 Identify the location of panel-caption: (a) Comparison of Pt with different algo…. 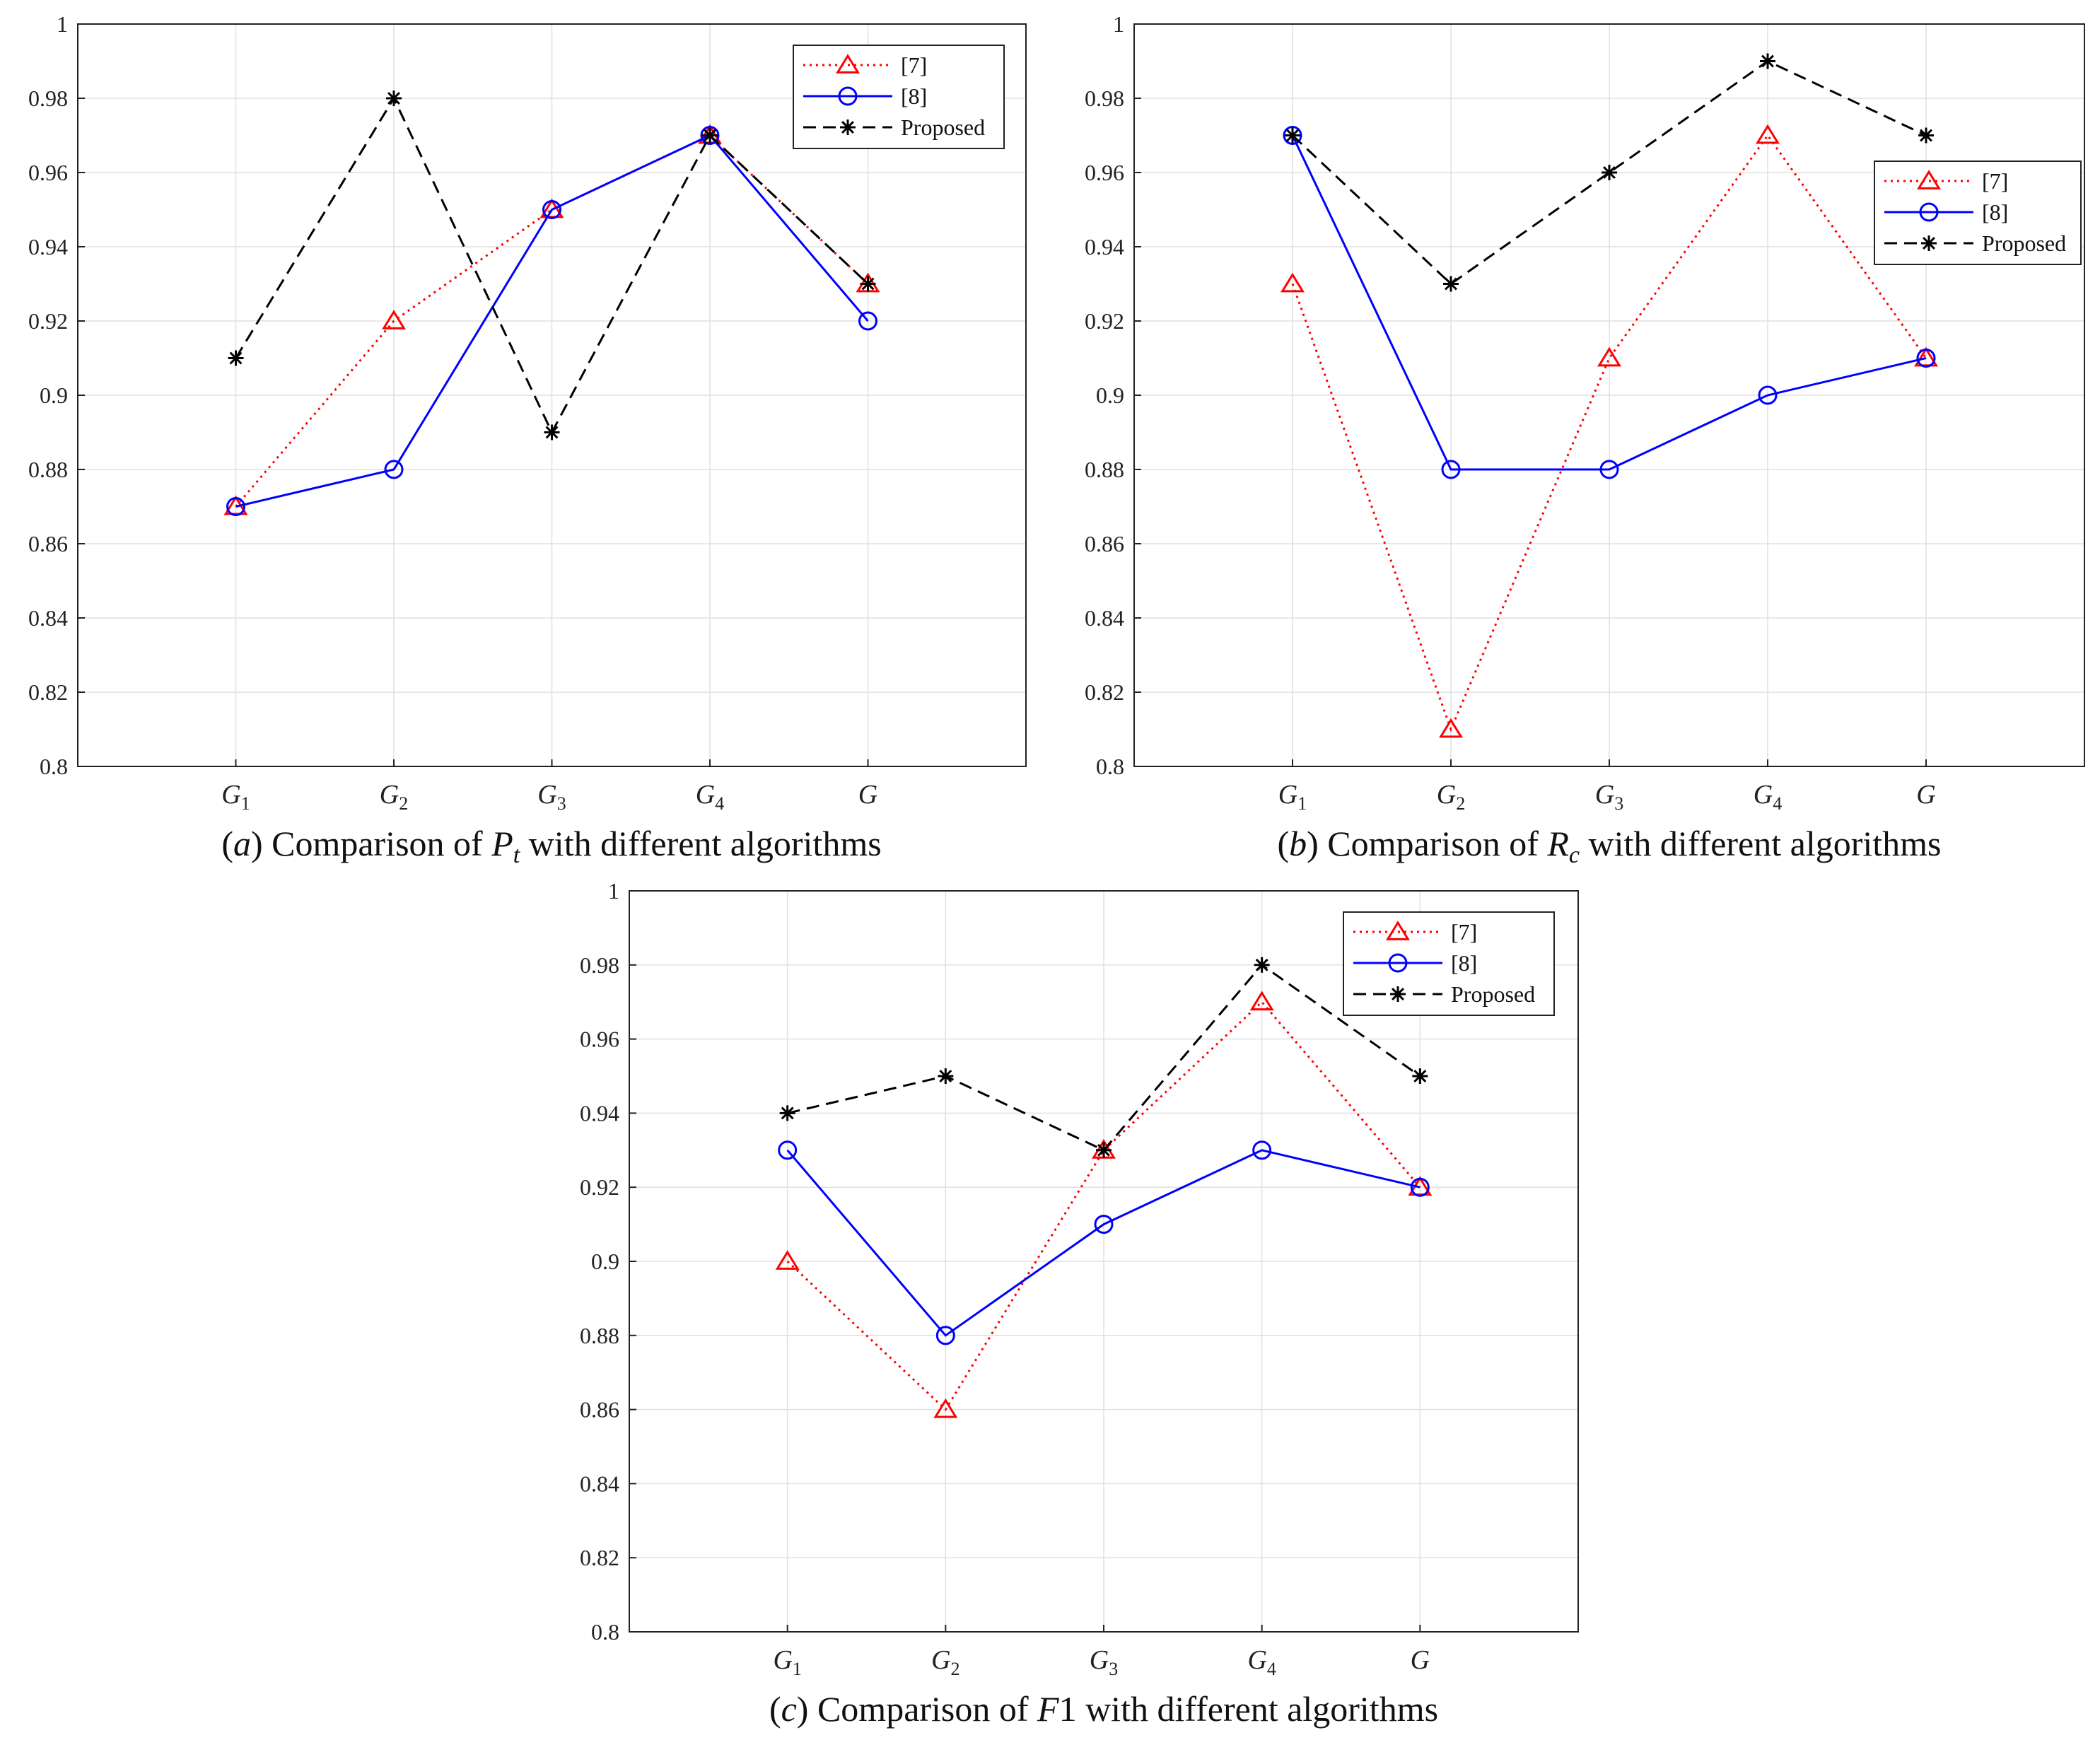
(551, 846).